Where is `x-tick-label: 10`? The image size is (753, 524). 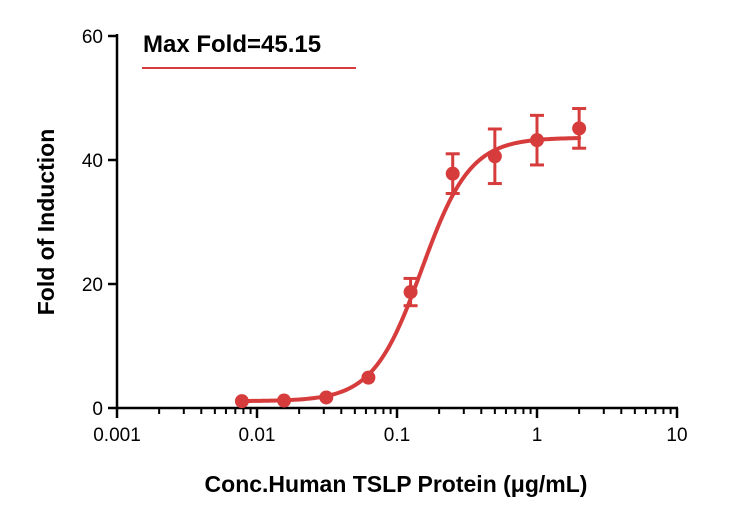 x-tick-label: 10 is located at coordinates (676, 435).